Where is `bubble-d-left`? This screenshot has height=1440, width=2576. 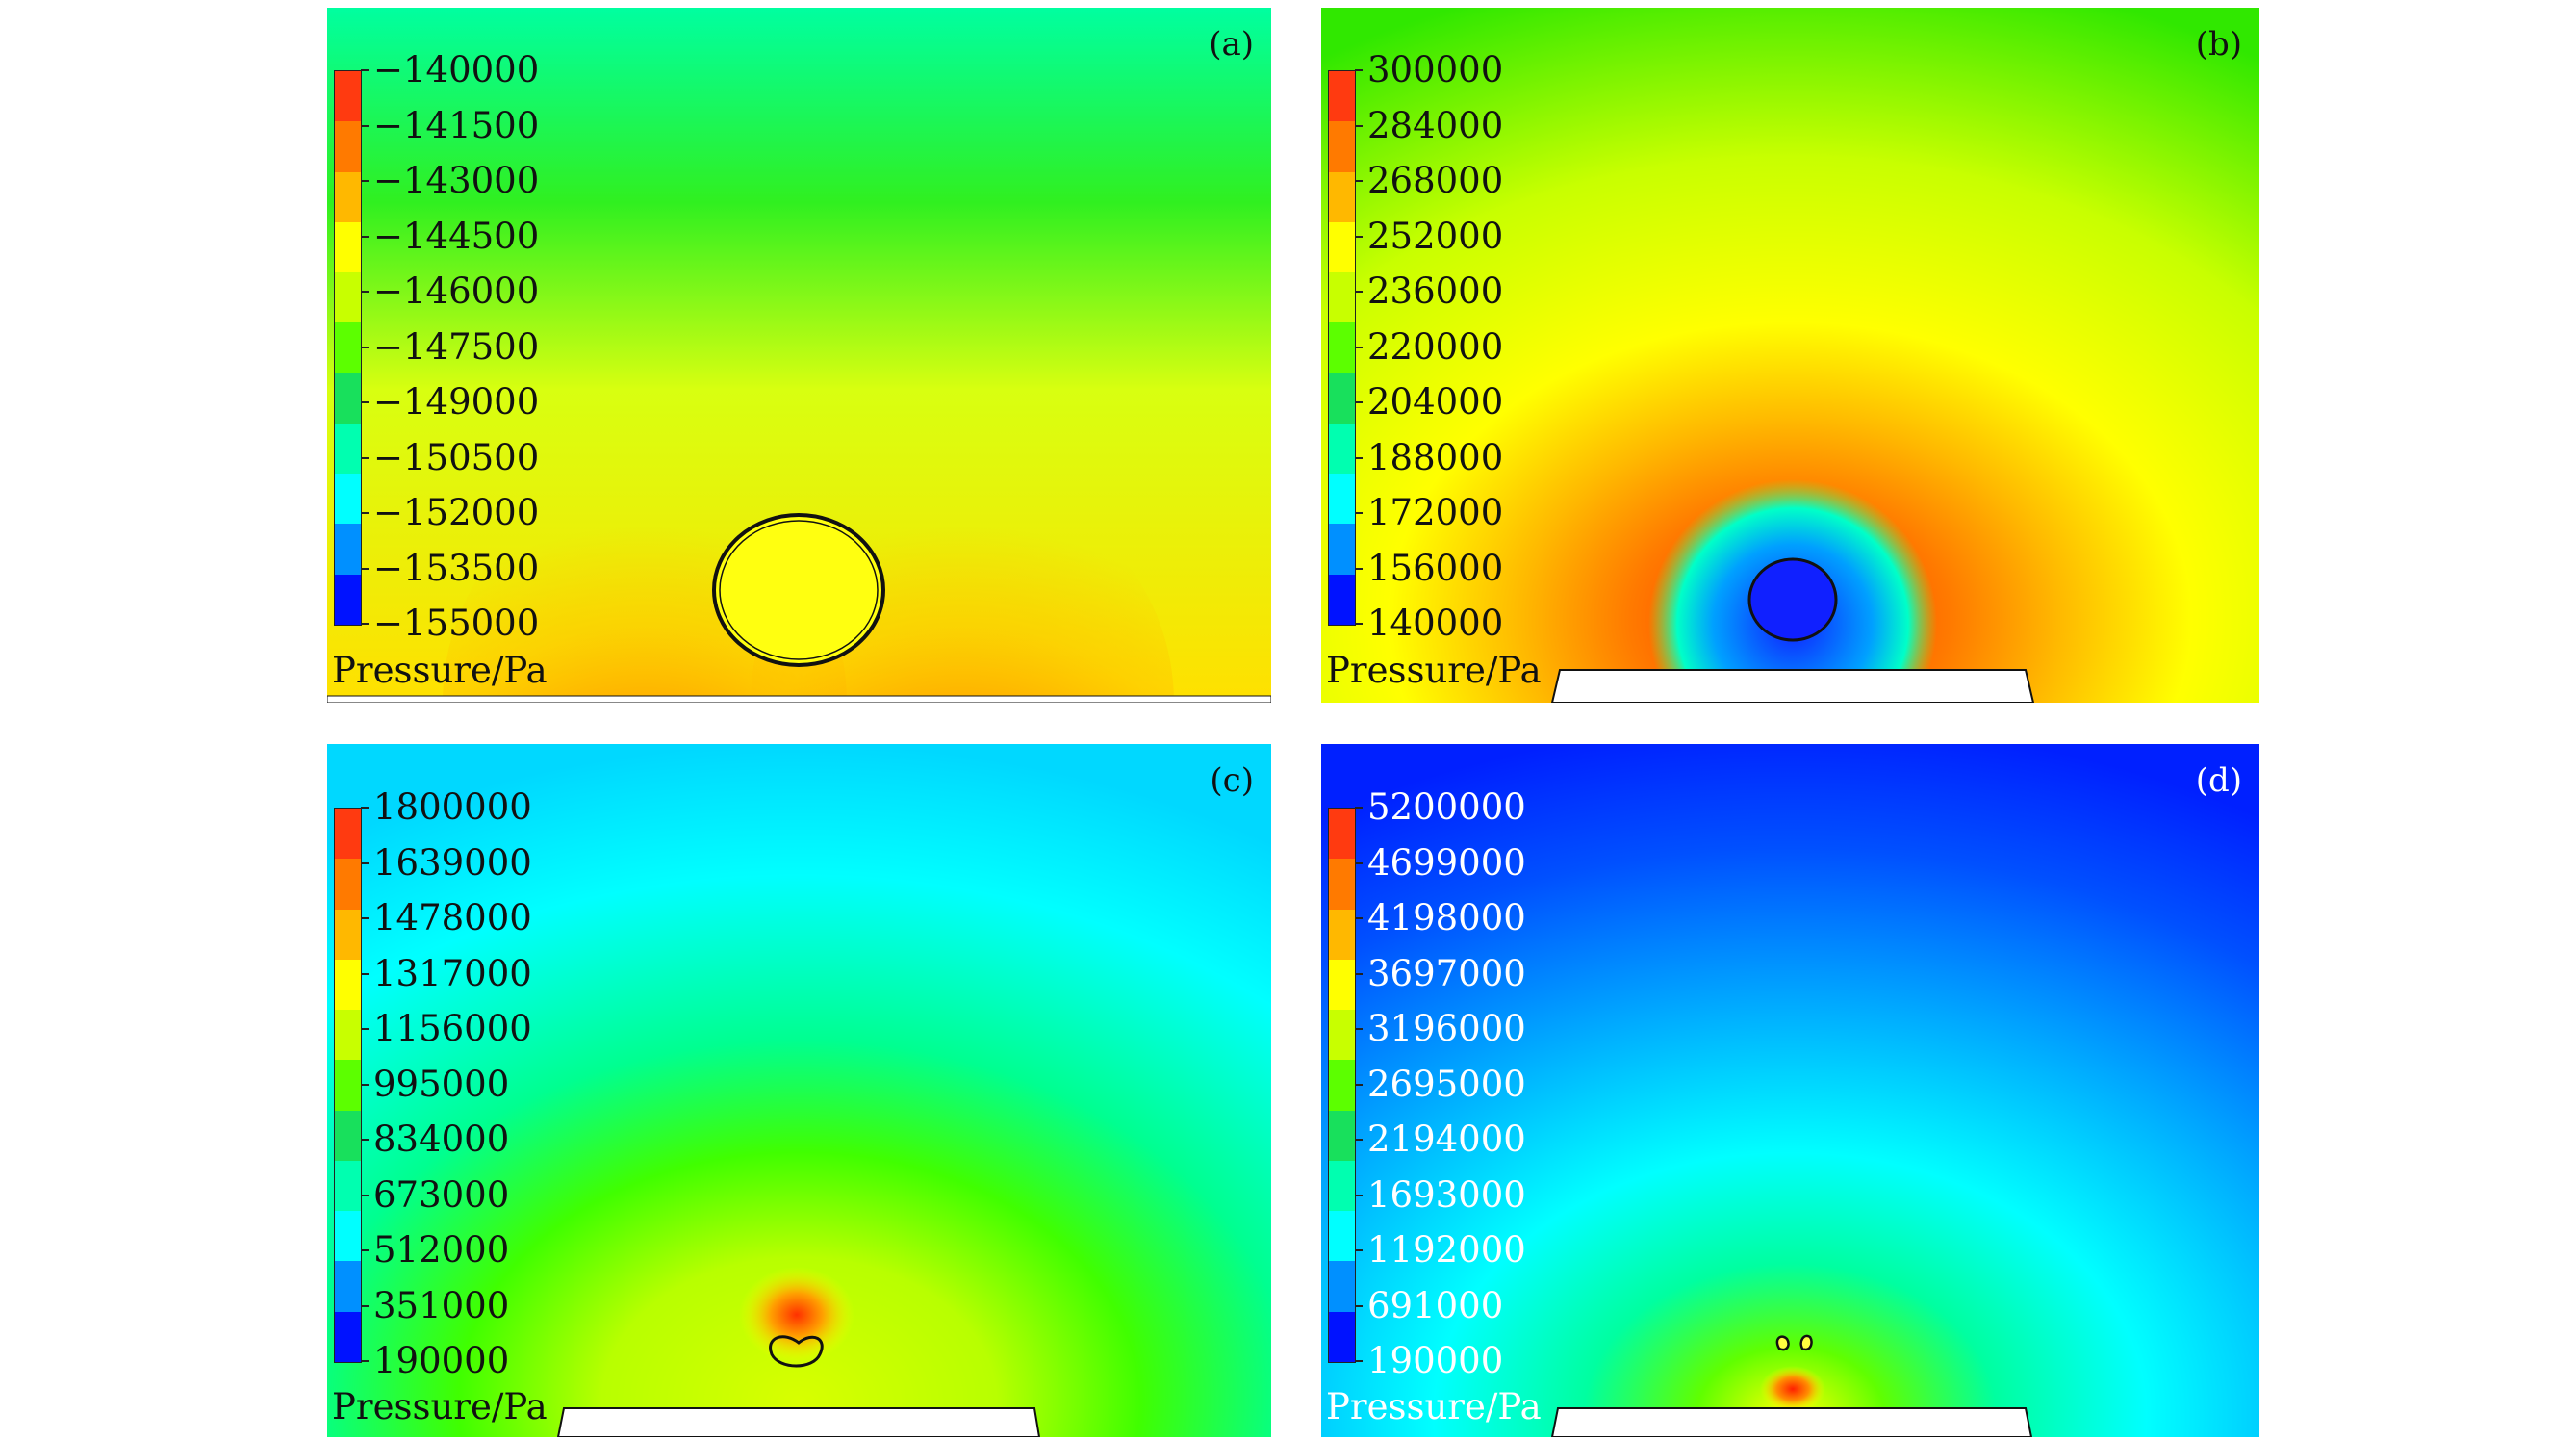 bubble-d-left is located at coordinates (1782, 1343).